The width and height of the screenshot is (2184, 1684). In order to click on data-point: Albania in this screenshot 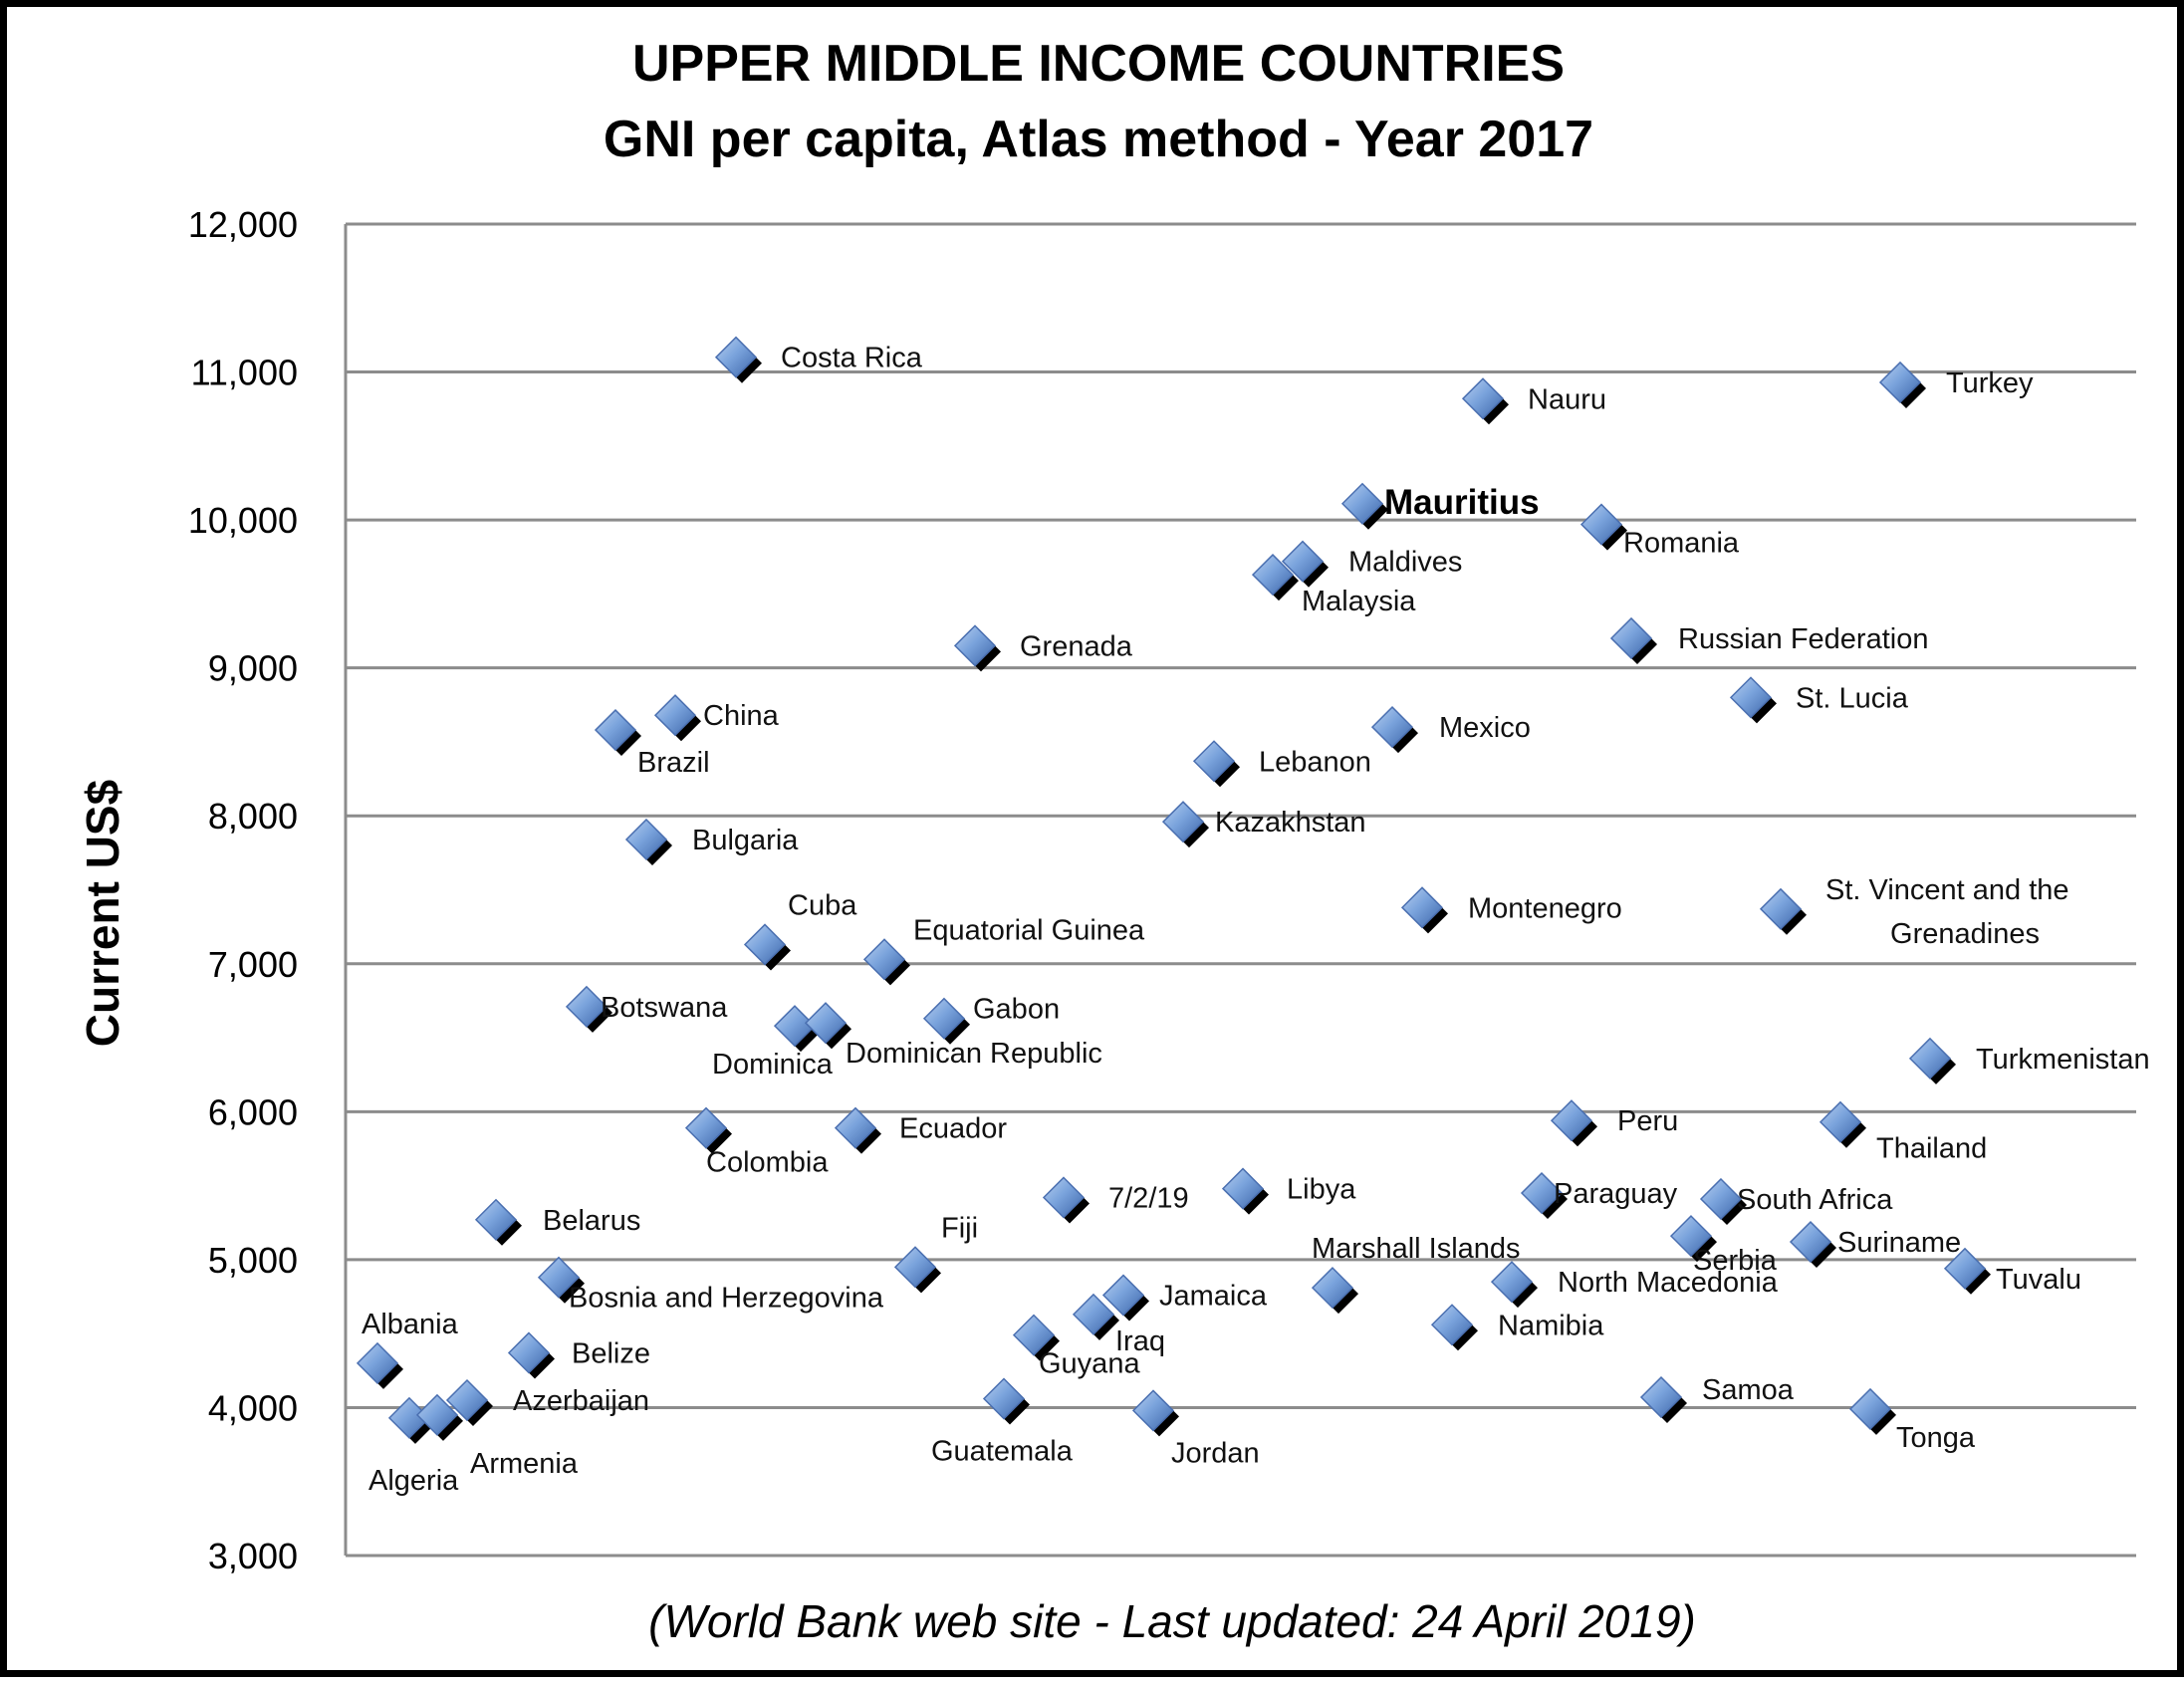, I will do `click(407, 1349)`.